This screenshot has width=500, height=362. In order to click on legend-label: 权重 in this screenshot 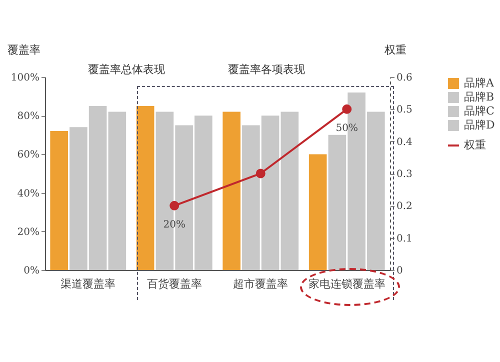, I will do `click(474, 145)`.